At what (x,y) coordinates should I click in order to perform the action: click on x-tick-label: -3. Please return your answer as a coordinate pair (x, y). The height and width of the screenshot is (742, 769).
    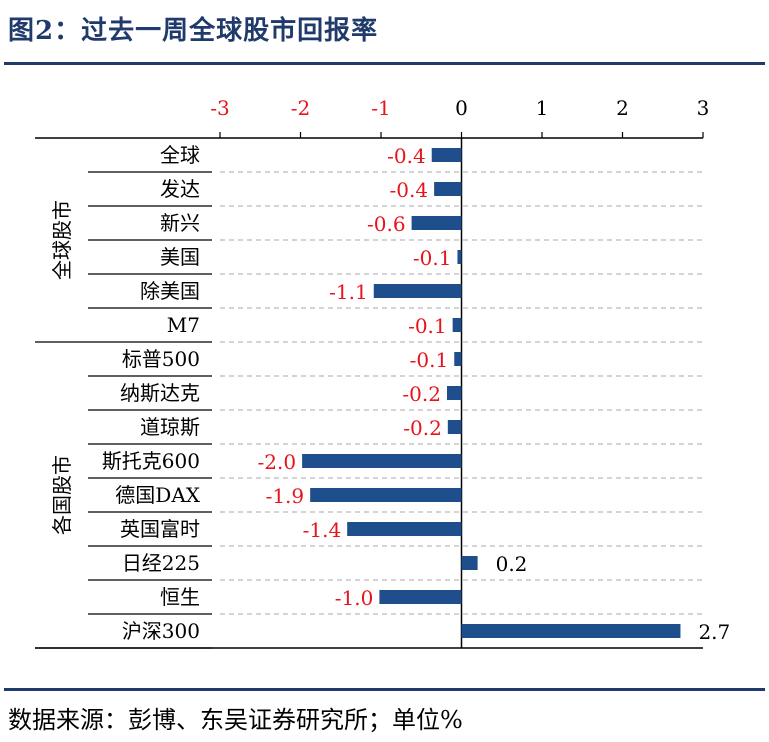
    Looking at the image, I should click on (219, 108).